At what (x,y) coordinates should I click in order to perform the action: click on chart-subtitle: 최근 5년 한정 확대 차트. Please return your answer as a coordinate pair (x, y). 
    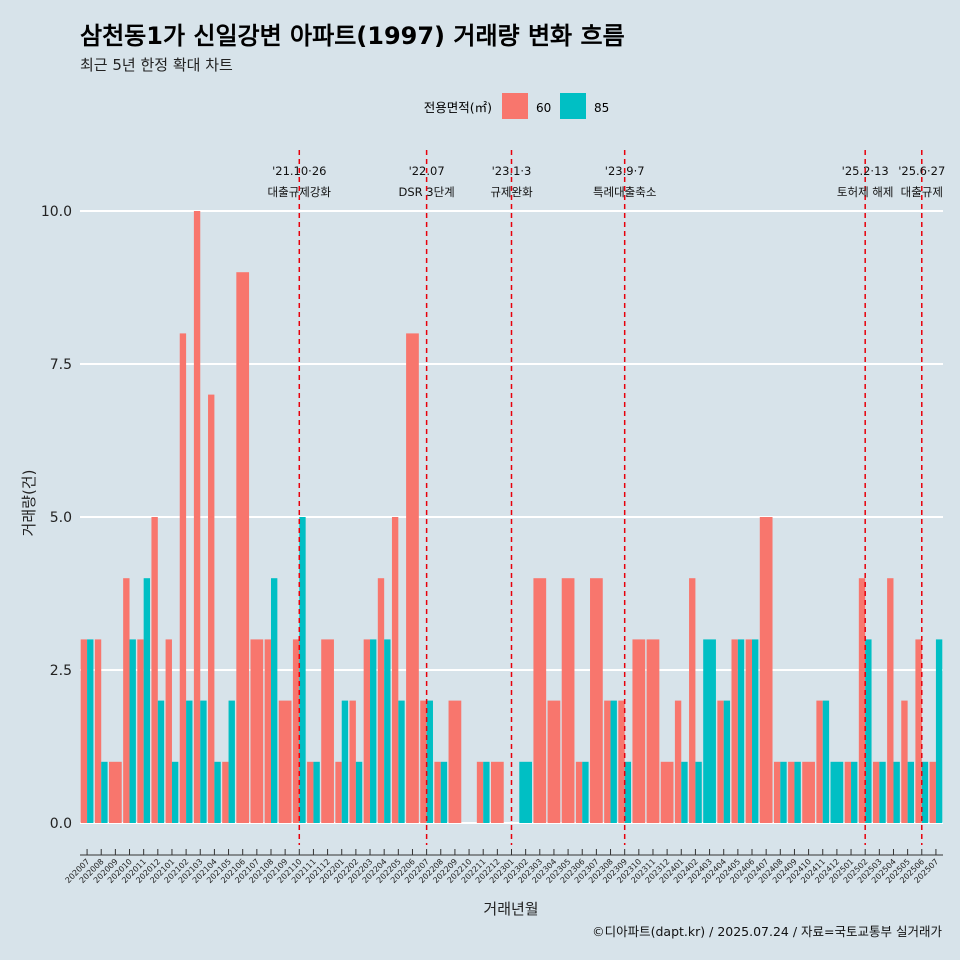
    Looking at the image, I should click on (156, 65).